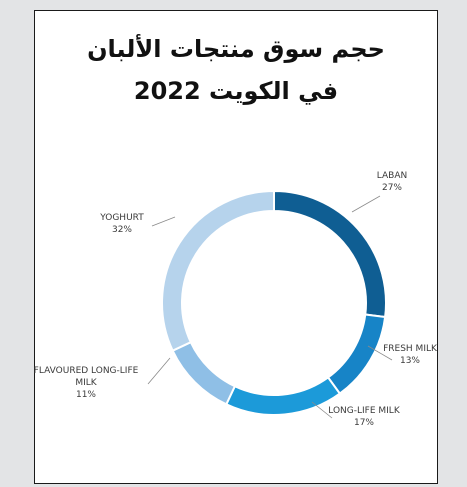 This screenshot has width=467, height=487. Describe the element at coordinates (410, 349) in the screenshot. I see `slice-category-label: FRESH MILK` at that location.